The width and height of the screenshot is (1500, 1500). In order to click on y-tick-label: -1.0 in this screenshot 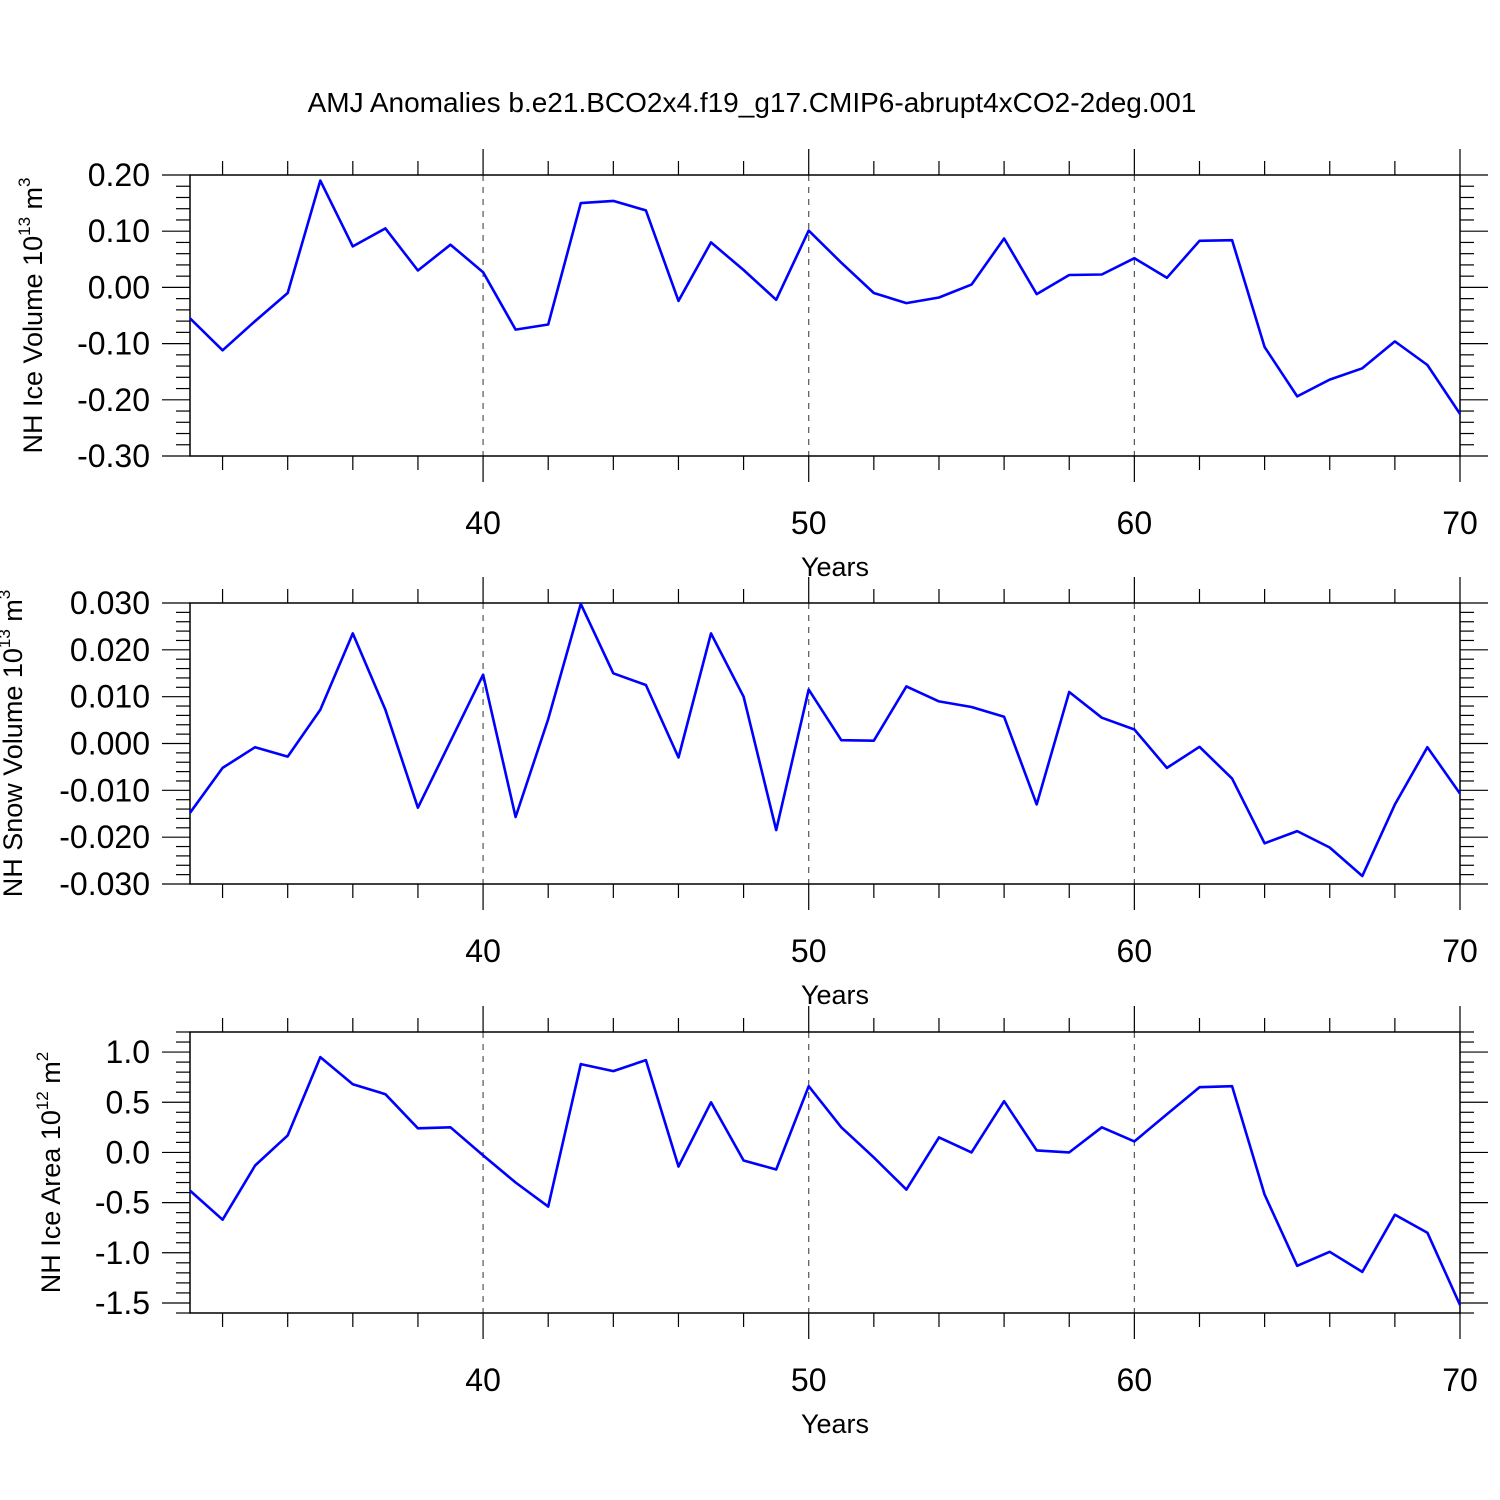, I will do `click(122, 1253)`.